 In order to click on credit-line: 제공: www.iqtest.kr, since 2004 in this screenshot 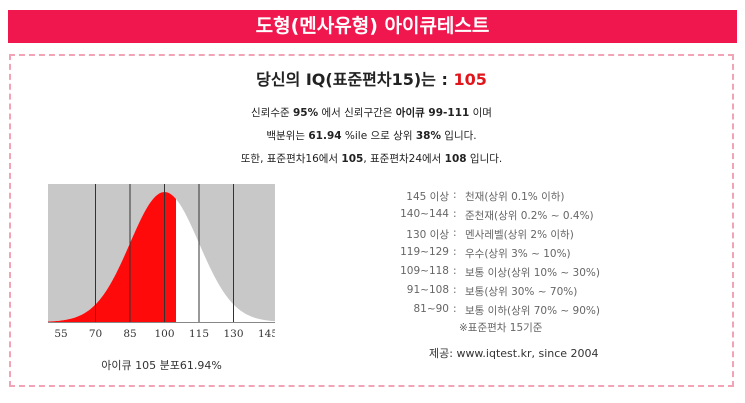, I will do `click(514, 353)`.